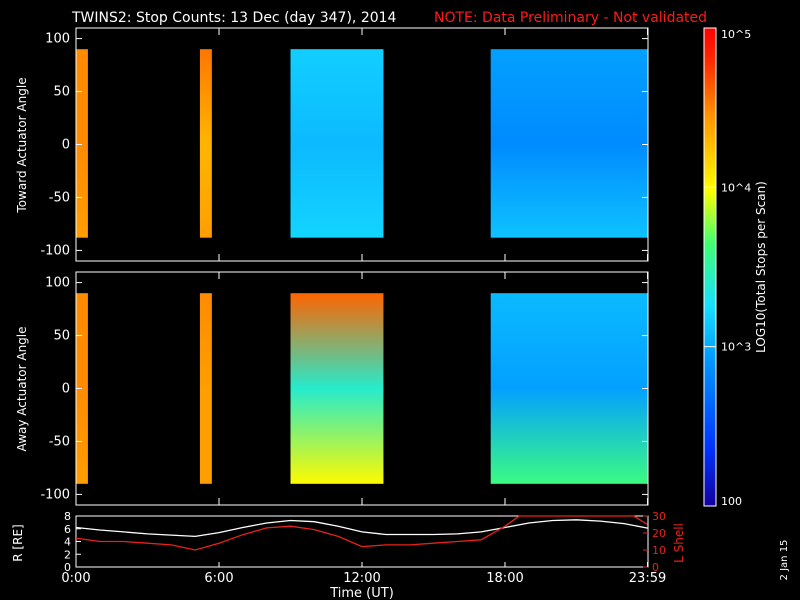 The image size is (800, 600). What do you see at coordinates (218, 578) in the screenshot?
I see `time-tick-label: 6:00` at bounding box center [218, 578].